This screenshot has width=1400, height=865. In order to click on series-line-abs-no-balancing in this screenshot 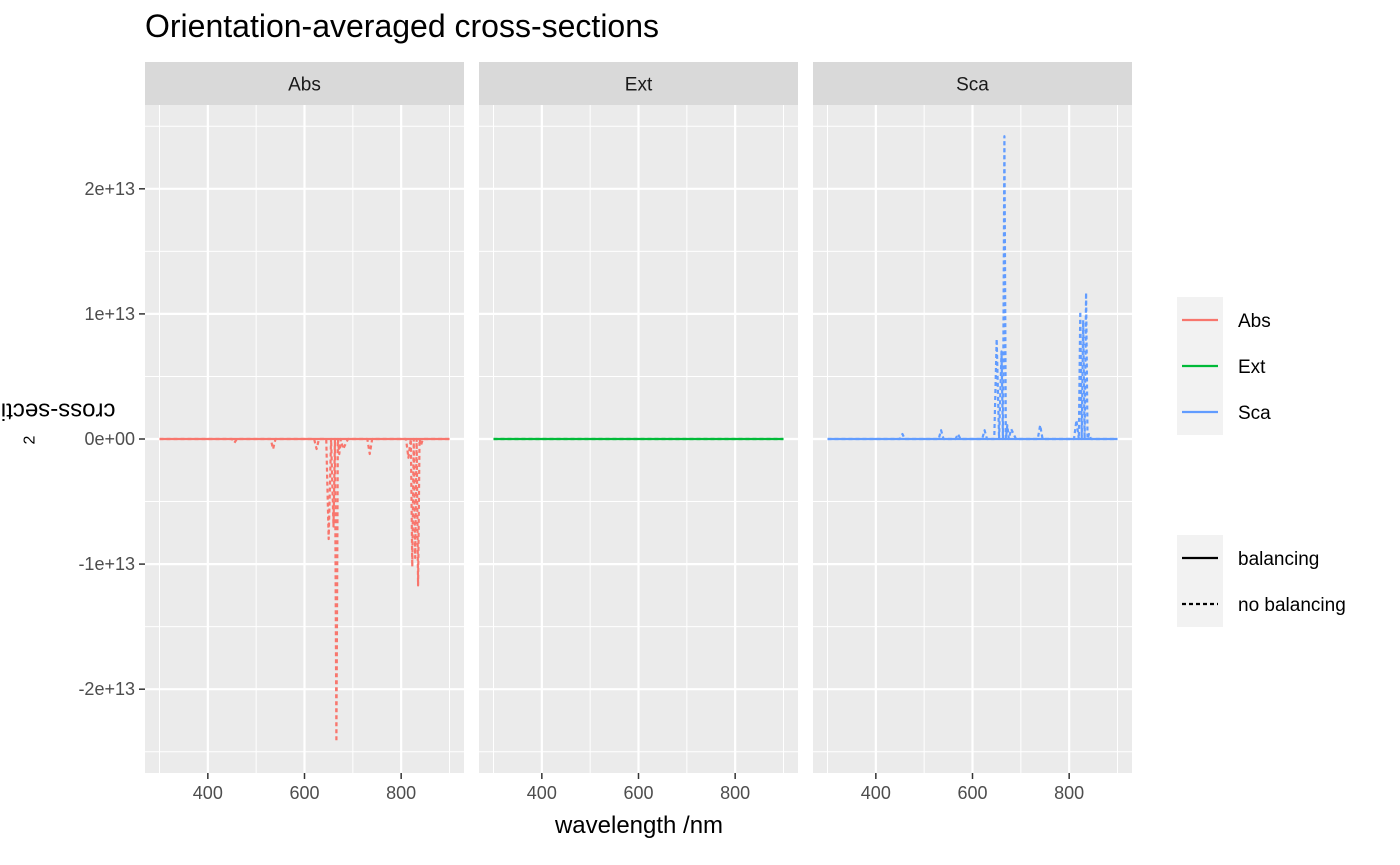, I will do `click(304, 590)`.